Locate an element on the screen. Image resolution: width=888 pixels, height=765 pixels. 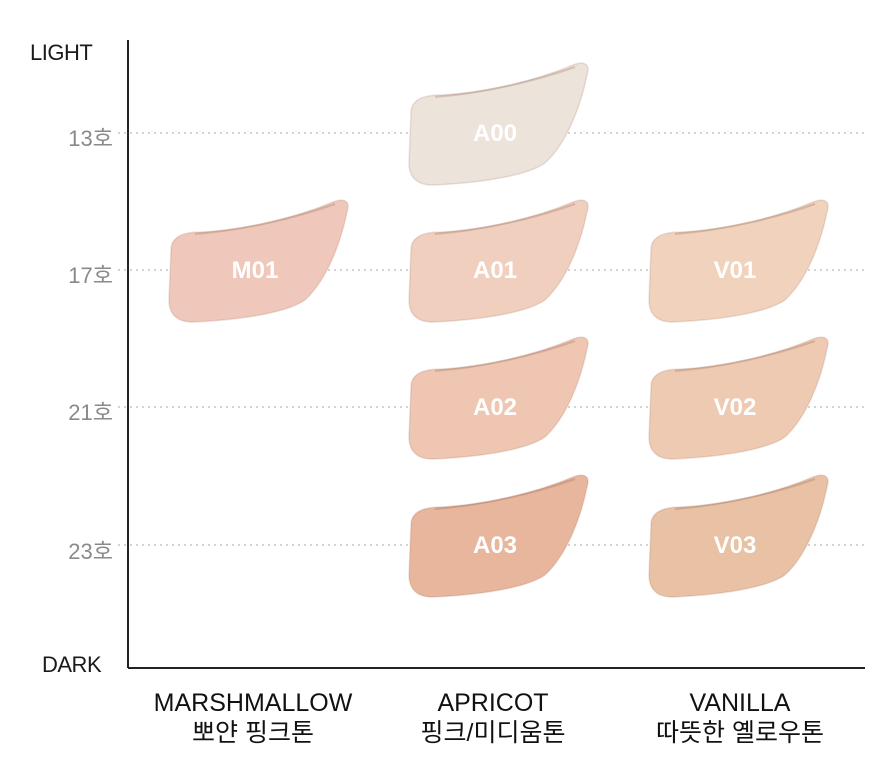
y-tick-label: 21호 is located at coordinates (90, 412).